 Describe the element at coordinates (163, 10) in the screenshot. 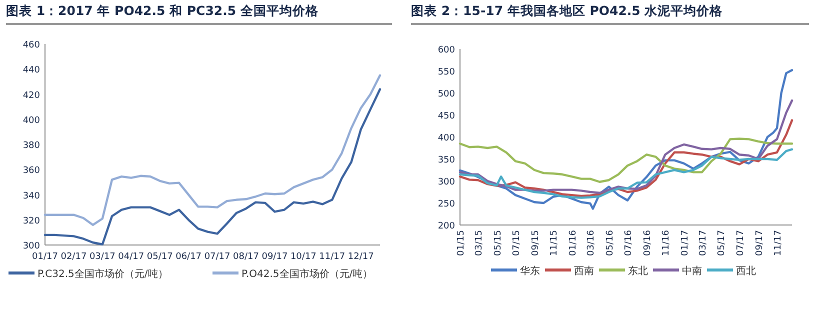

I see `chart-title: 图表 1：2017 年 PO42.5 和 PC32.5 全国平均价格` at that location.